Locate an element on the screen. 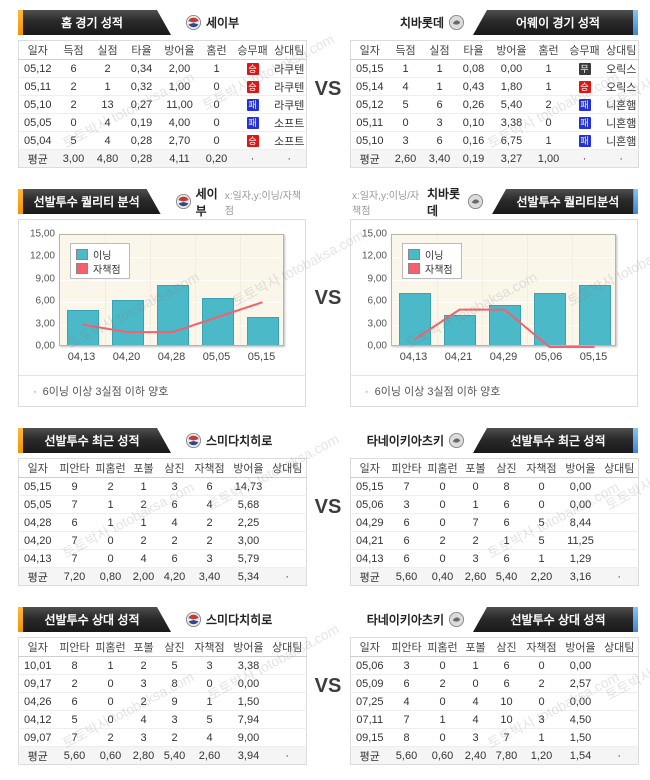 Image resolution: width=650 pixels, height=780 pixels. cell: 07,25 is located at coordinates (369, 701).